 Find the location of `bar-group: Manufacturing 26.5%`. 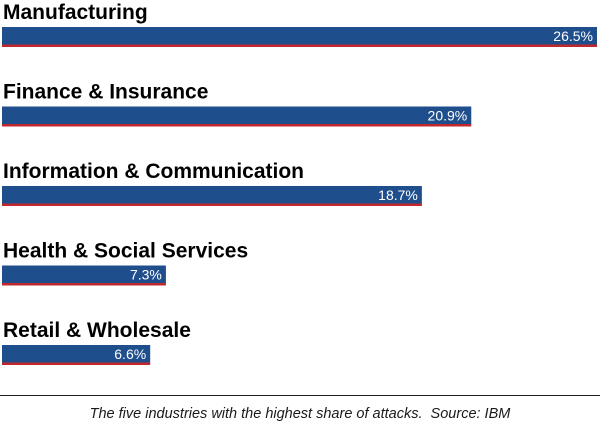

bar-group: Manufacturing 26.5% is located at coordinates (299, 24).